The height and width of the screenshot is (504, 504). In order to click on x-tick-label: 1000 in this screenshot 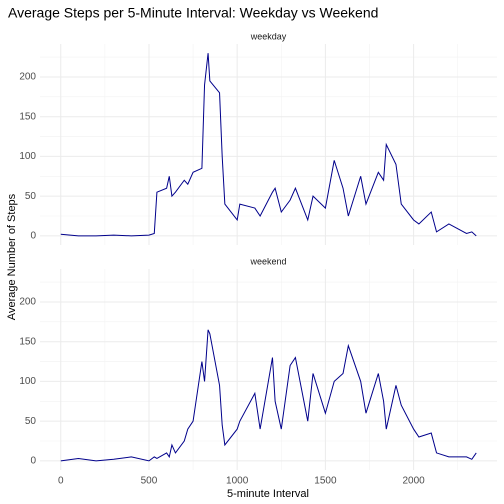, I will do `click(237, 481)`.